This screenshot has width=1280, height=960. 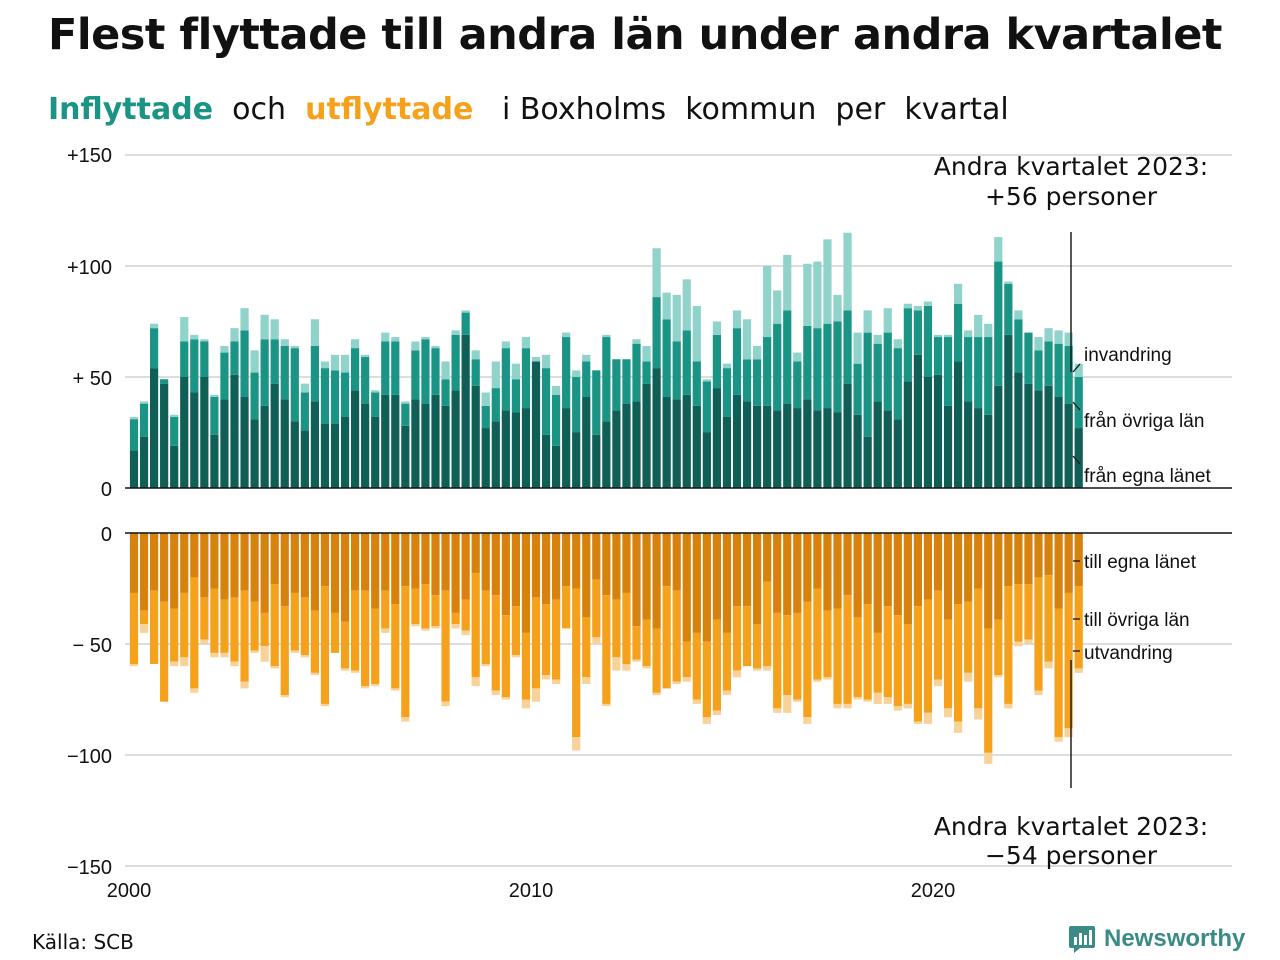 I want to click on y-axis-bottom: 0 − 50 −100 −150, so click(x=89, y=701).